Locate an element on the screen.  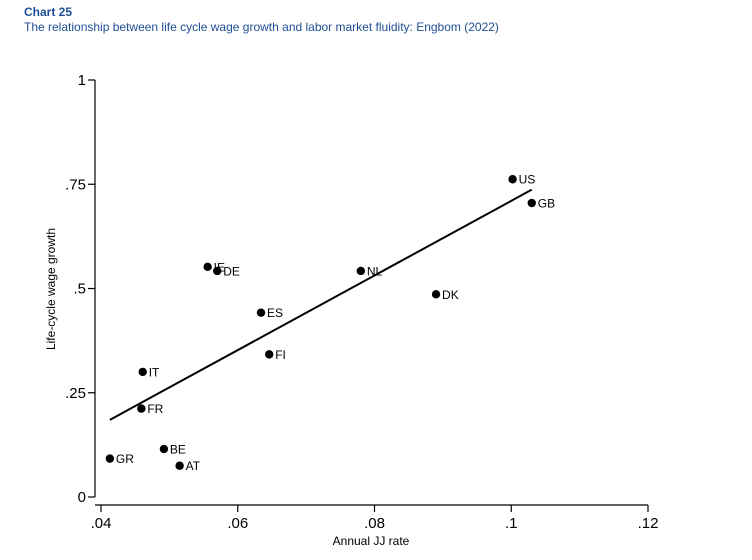
point-label-us: US is located at coordinates (527, 180).